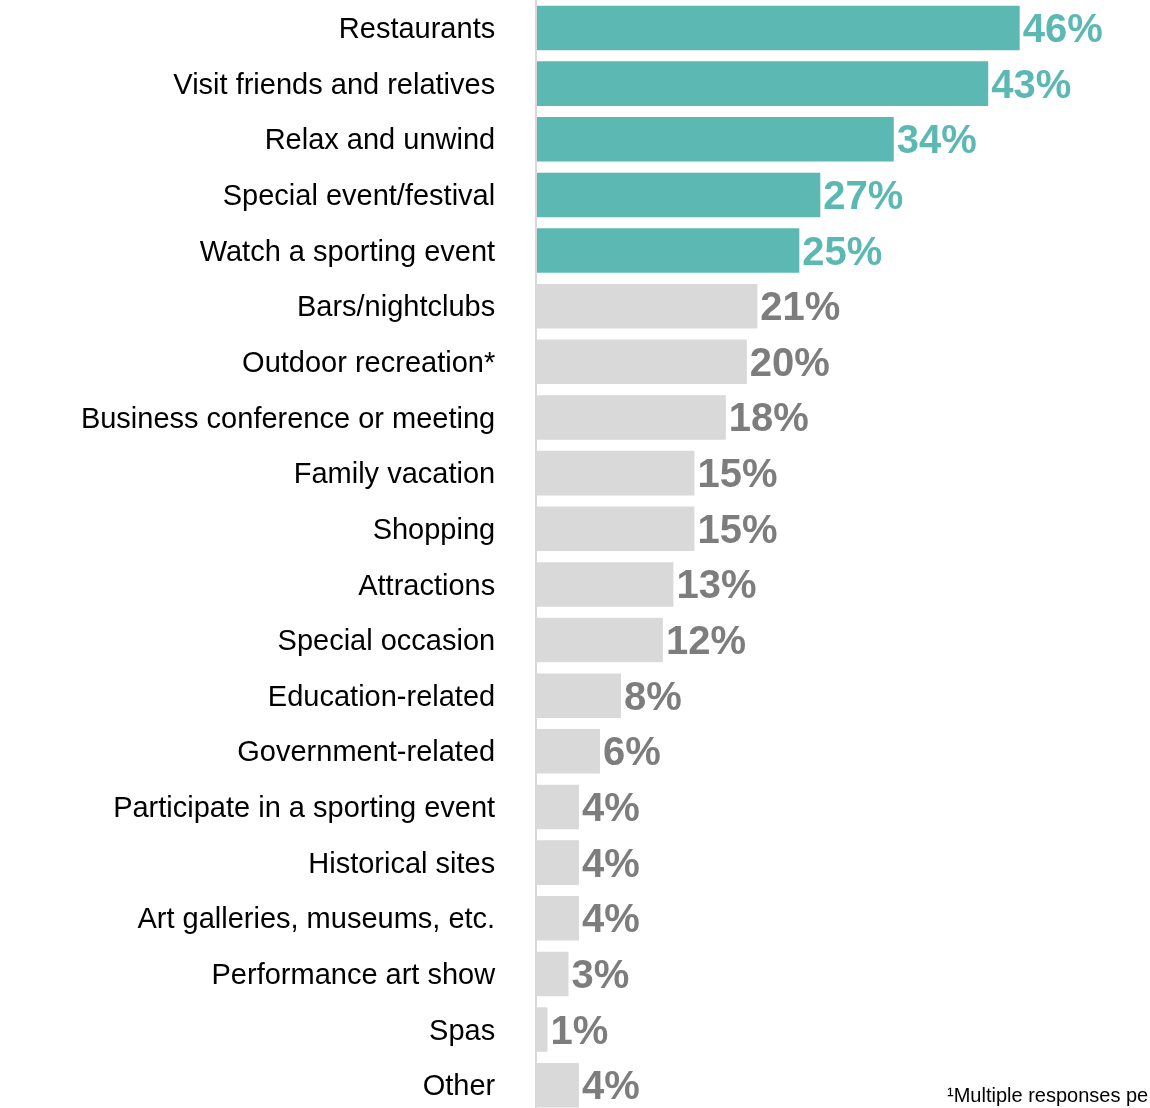 The image size is (1150, 1108). Describe the element at coordinates (366, 751) in the screenshot. I see `y-tick-label: Government-related` at that location.